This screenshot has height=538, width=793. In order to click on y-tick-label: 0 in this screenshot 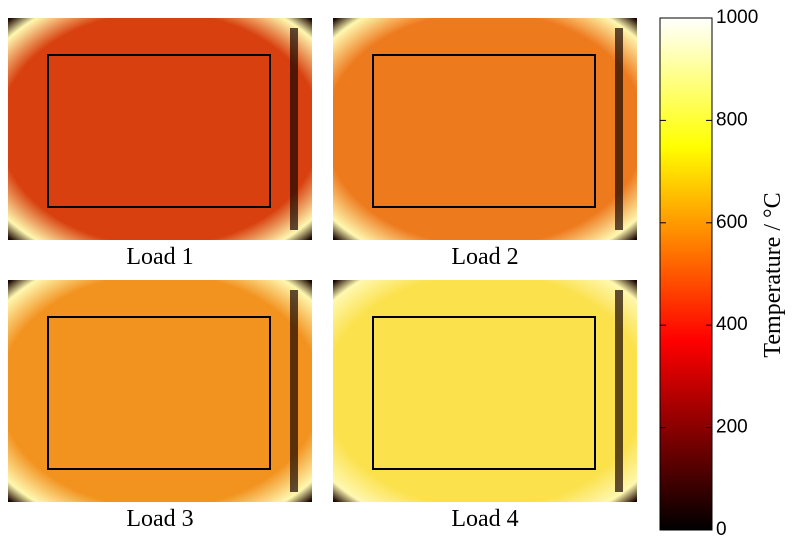, I will do `click(721, 528)`.